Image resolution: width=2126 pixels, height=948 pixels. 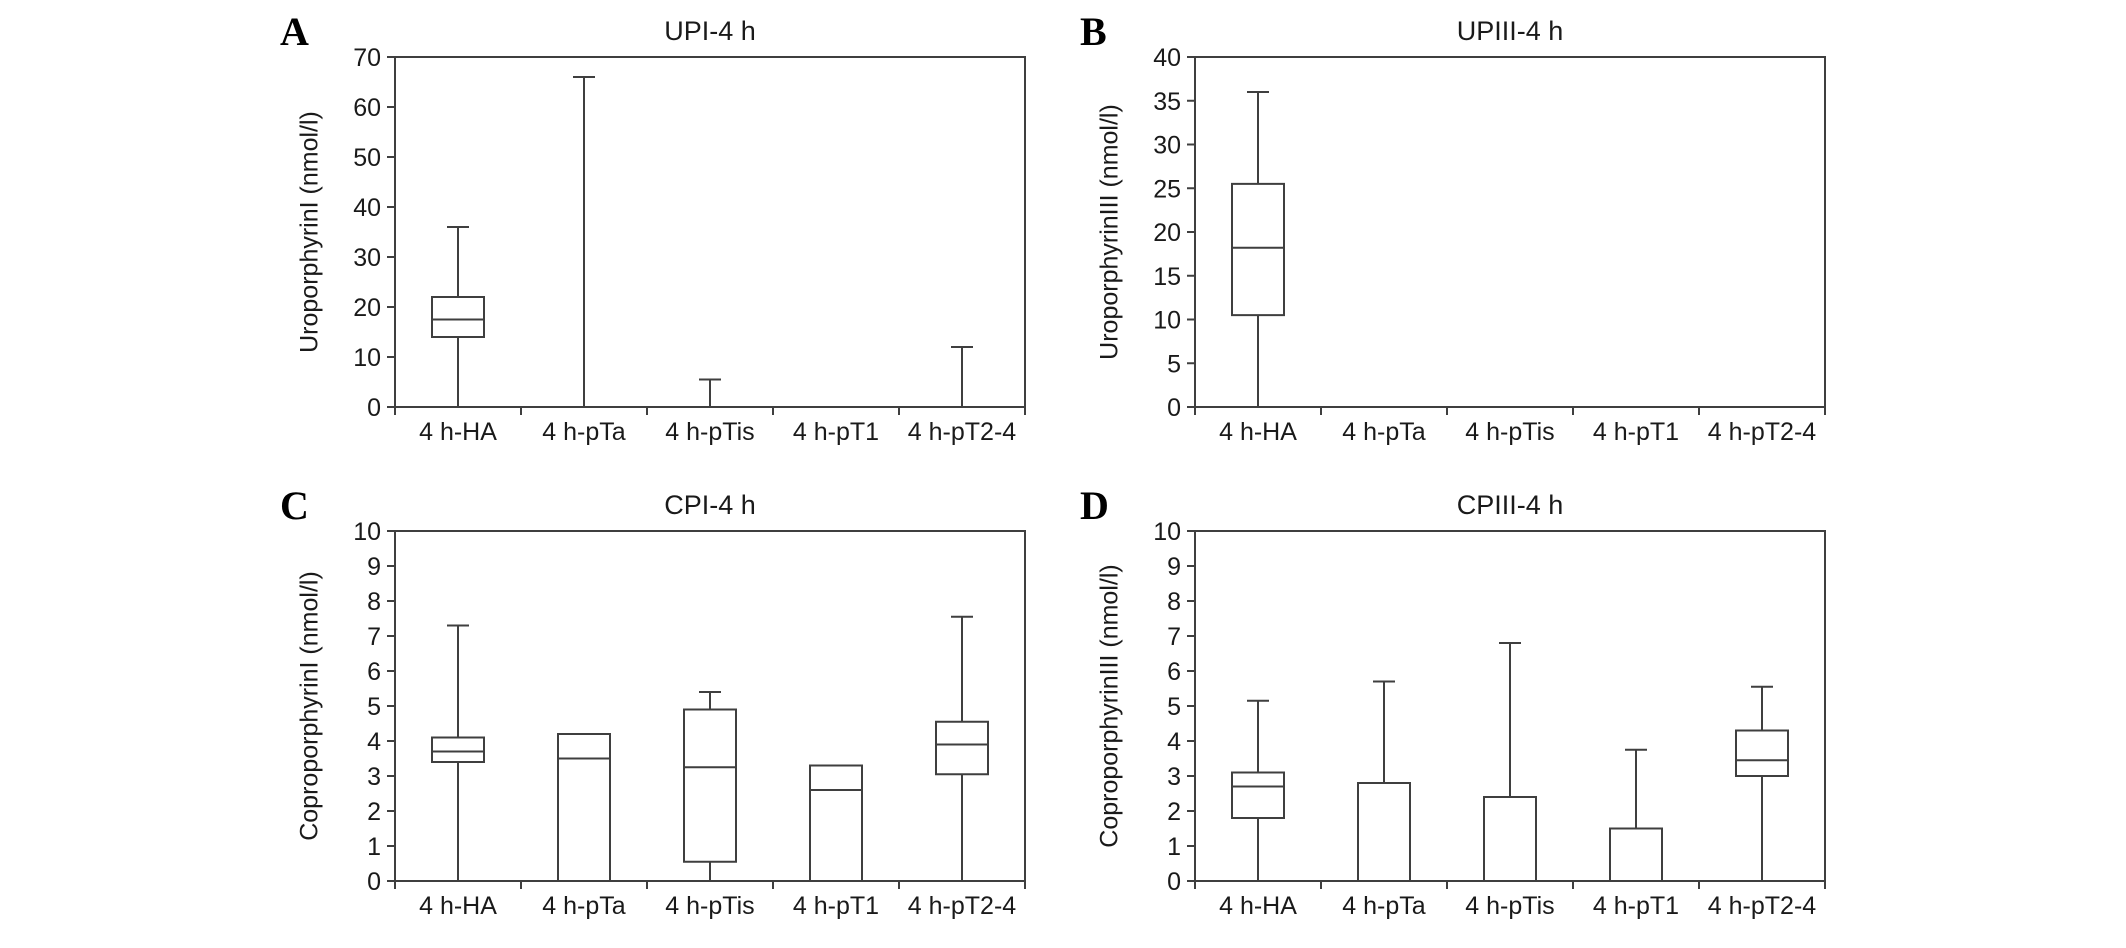 I want to click on svg-text: 60, so click(x=367, y=108).